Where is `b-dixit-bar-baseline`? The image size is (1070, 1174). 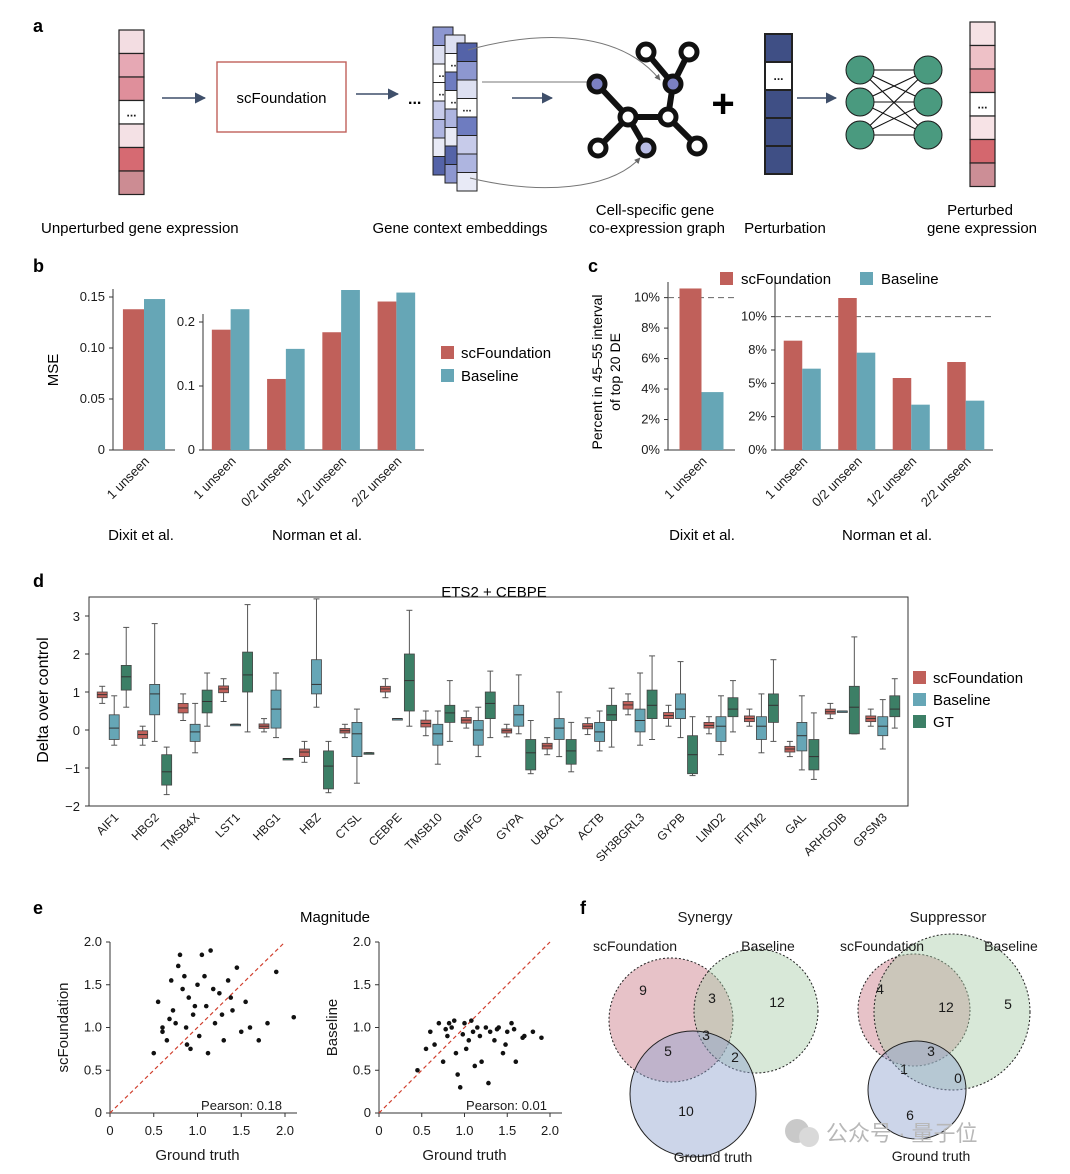
b-dixit-bar-baseline is located at coordinates (155, 374).